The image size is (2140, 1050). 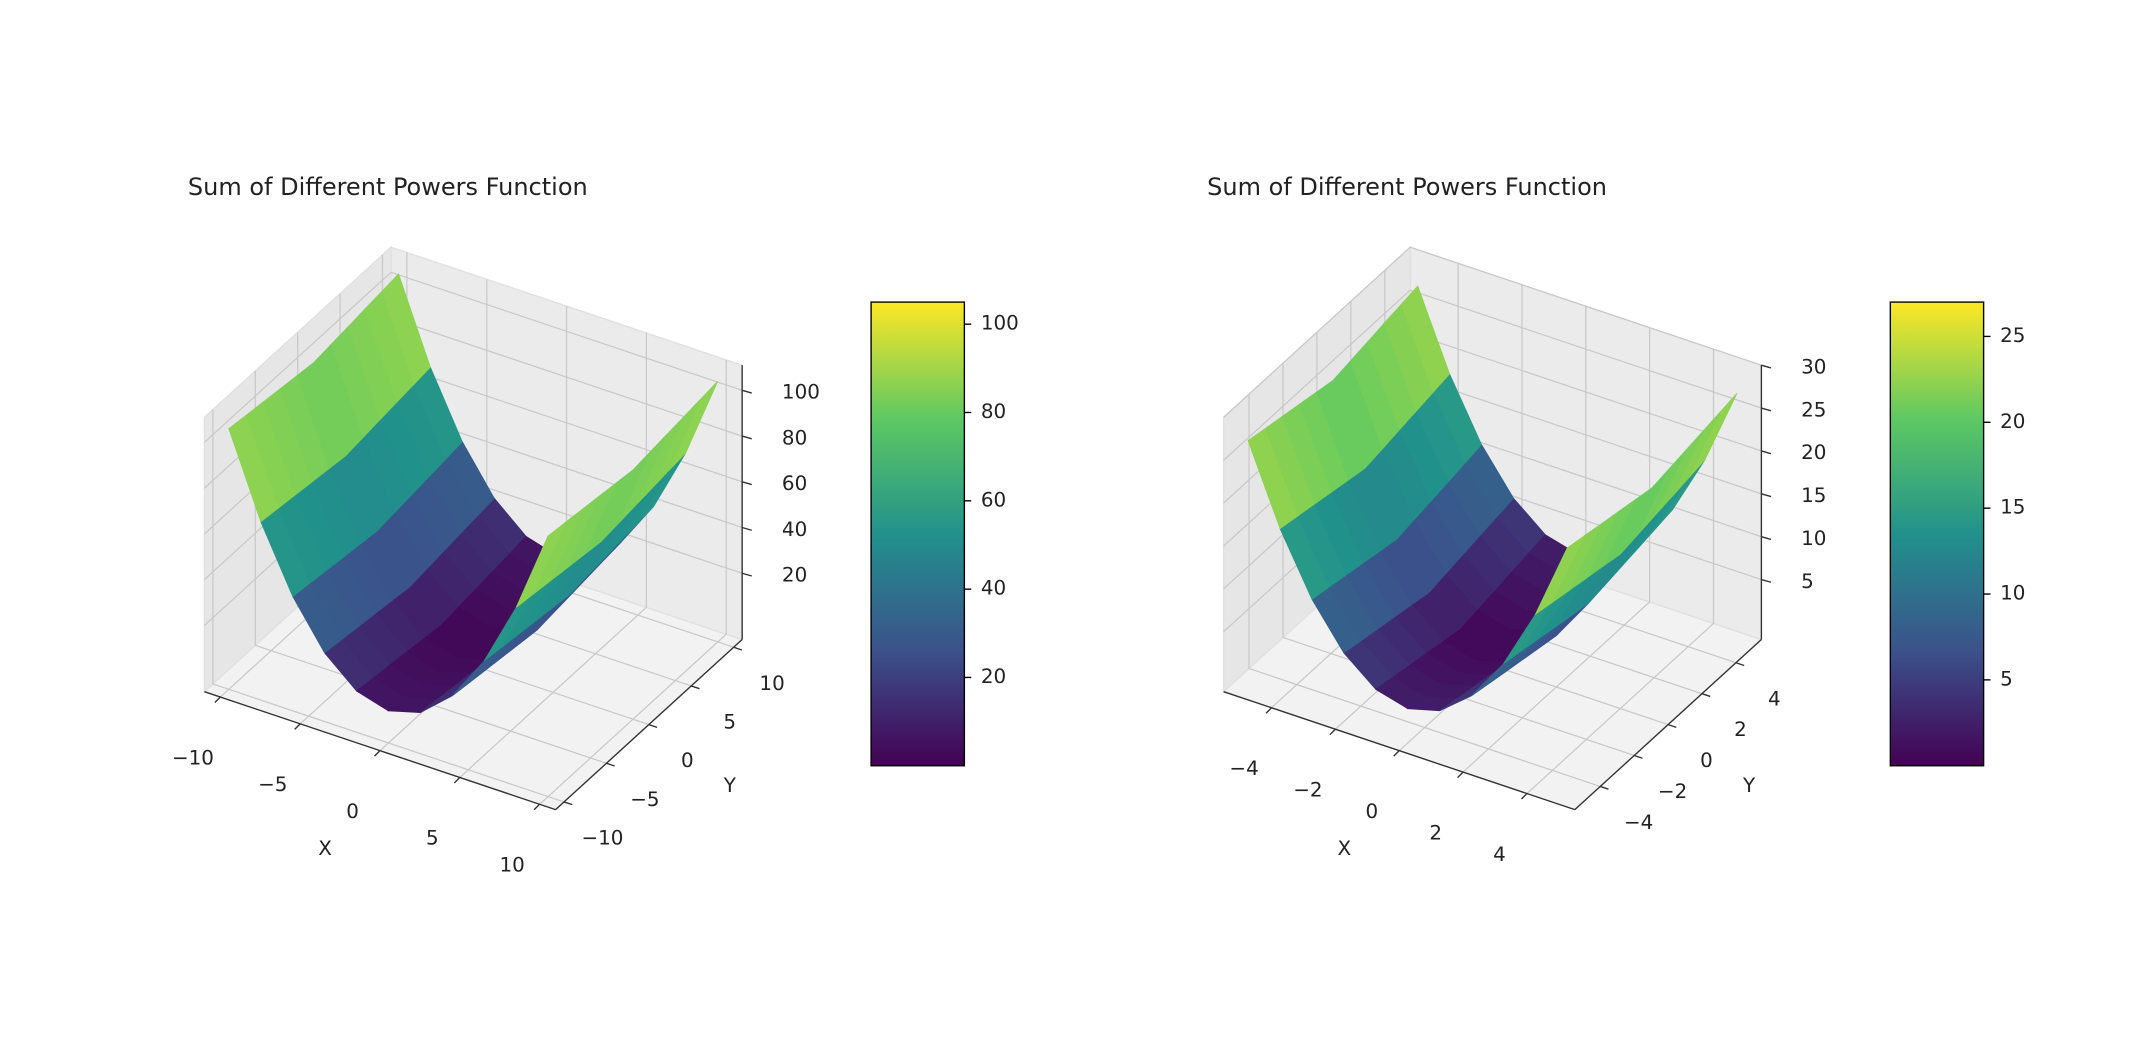 What do you see at coordinates (272, 784) in the screenshot?
I see `x-tick-label: −5` at bounding box center [272, 784].